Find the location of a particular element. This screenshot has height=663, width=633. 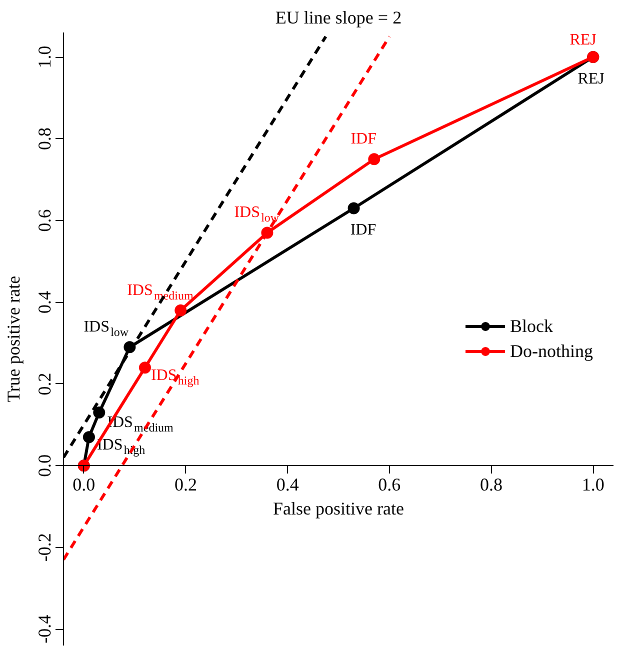

y-tick-label: 0.6 is located at coordinates (44, 220).